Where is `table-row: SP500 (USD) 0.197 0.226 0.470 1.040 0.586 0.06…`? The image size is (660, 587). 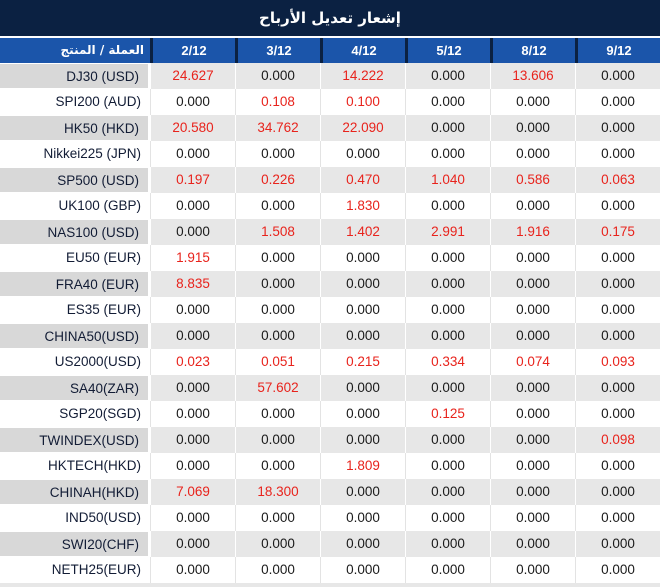
table-row: SP500 (USD) 0.197 0.226 0.470 1.040 0.586 0.06… is located at coordinates (330, 180).